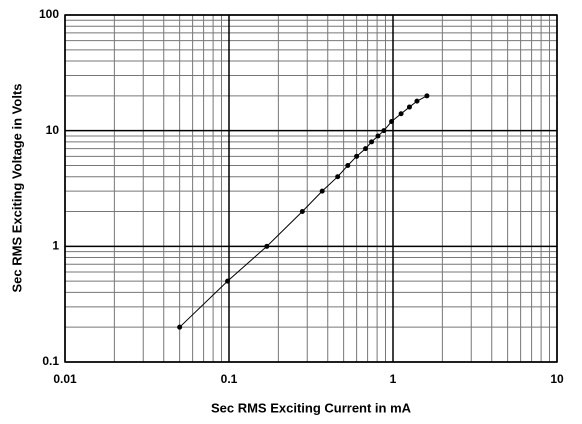 The image size is (582, 424). What do you see at coordinates (53, 130) in the screenshot?
I see `y-tick-label: 10` at bounding box center [53, 130].